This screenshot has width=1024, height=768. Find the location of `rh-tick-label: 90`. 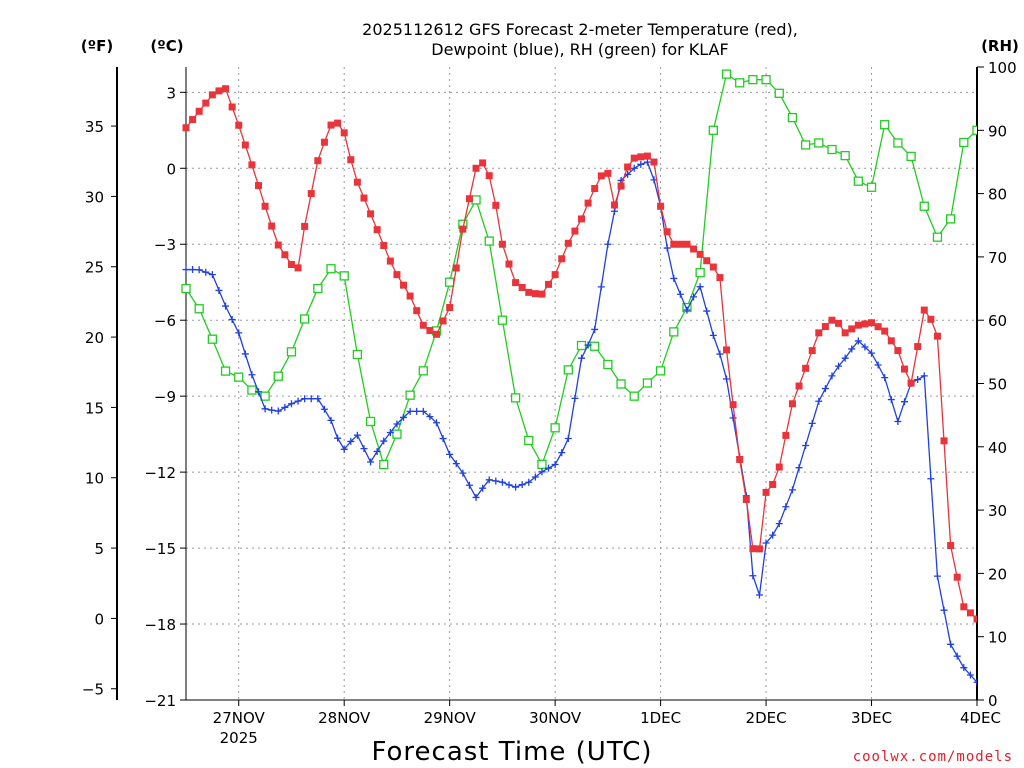

rh-tick-label: 90 is located at coordinates (997, 131).